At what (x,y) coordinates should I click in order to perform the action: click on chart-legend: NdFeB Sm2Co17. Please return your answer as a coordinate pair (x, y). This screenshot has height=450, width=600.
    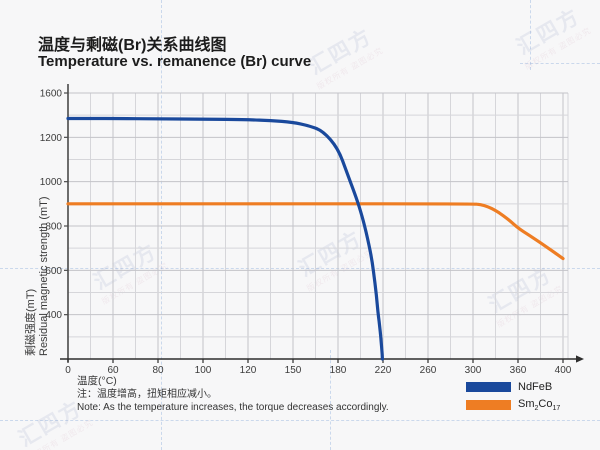
    Looking at the image, I should click on (513, 396).